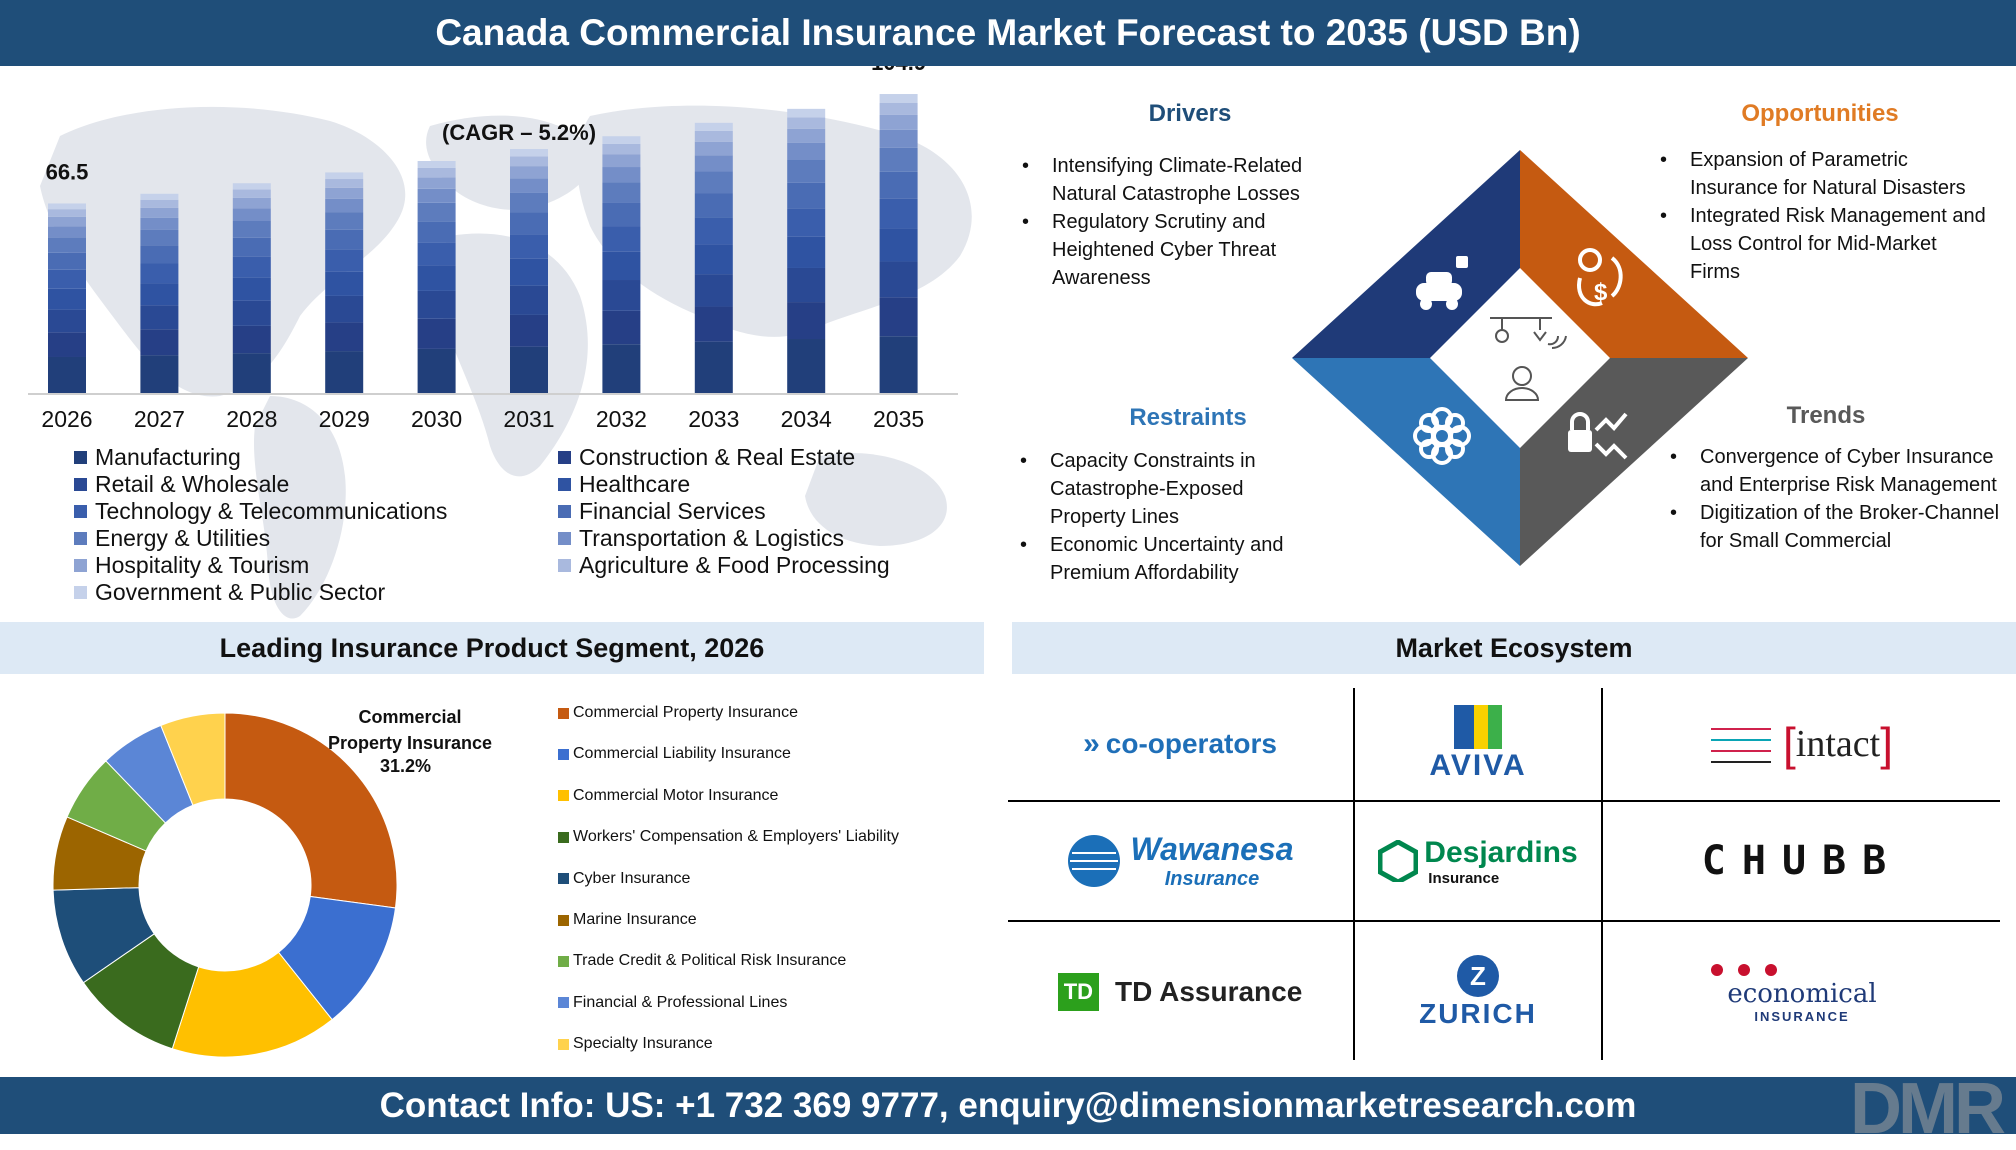 Image resolution: width=2016 pixels, height=1150 pixels. Describe the element at coordinates (672, 1003) in the screenshot. I see `donut-legend-item: Financial & Professional Lines` at that location.